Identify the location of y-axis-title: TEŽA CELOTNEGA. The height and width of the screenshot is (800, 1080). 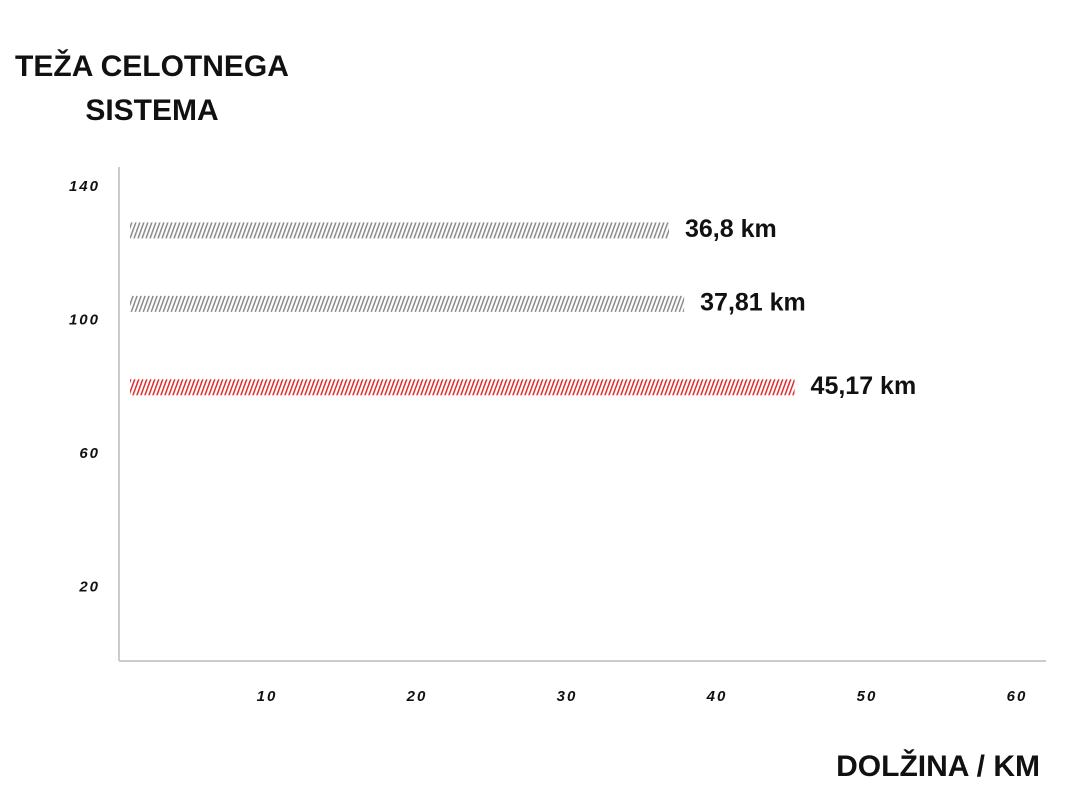
(152, 66).